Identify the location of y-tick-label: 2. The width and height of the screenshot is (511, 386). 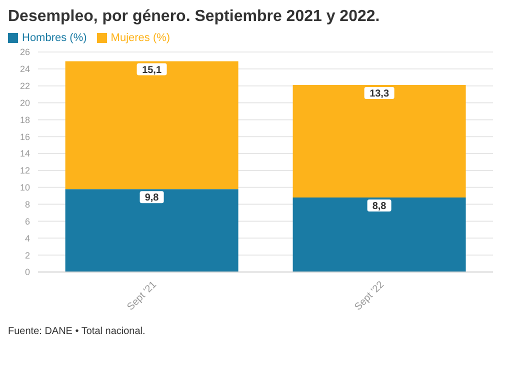
(27, 255).